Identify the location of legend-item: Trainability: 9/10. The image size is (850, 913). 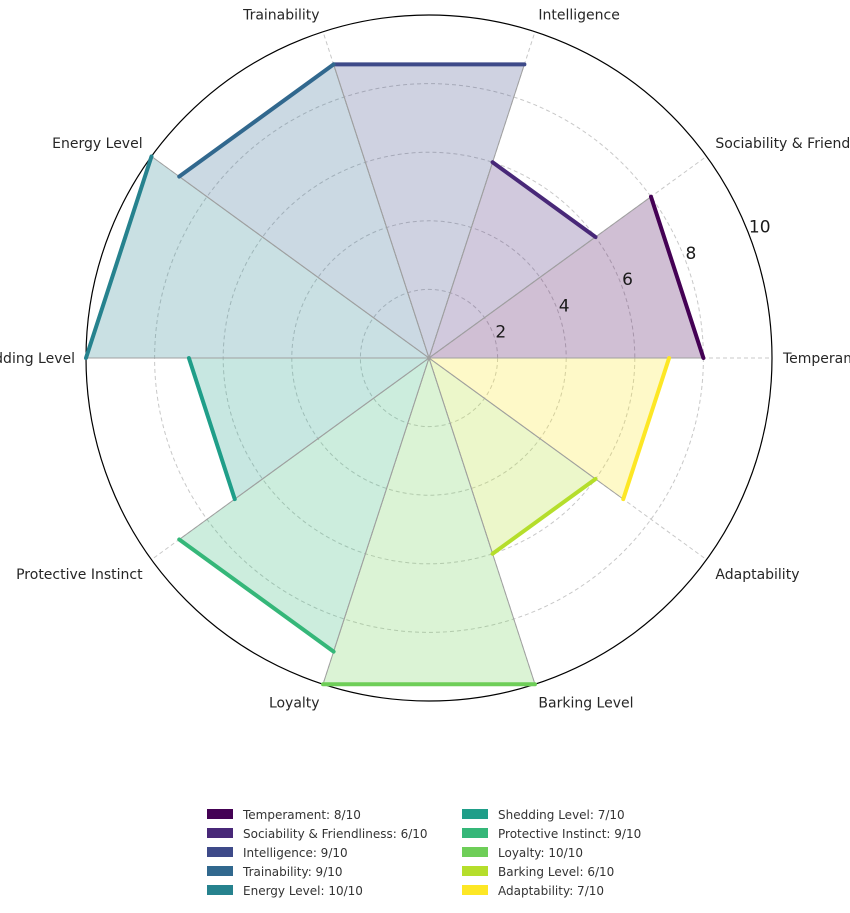
(275, 872).